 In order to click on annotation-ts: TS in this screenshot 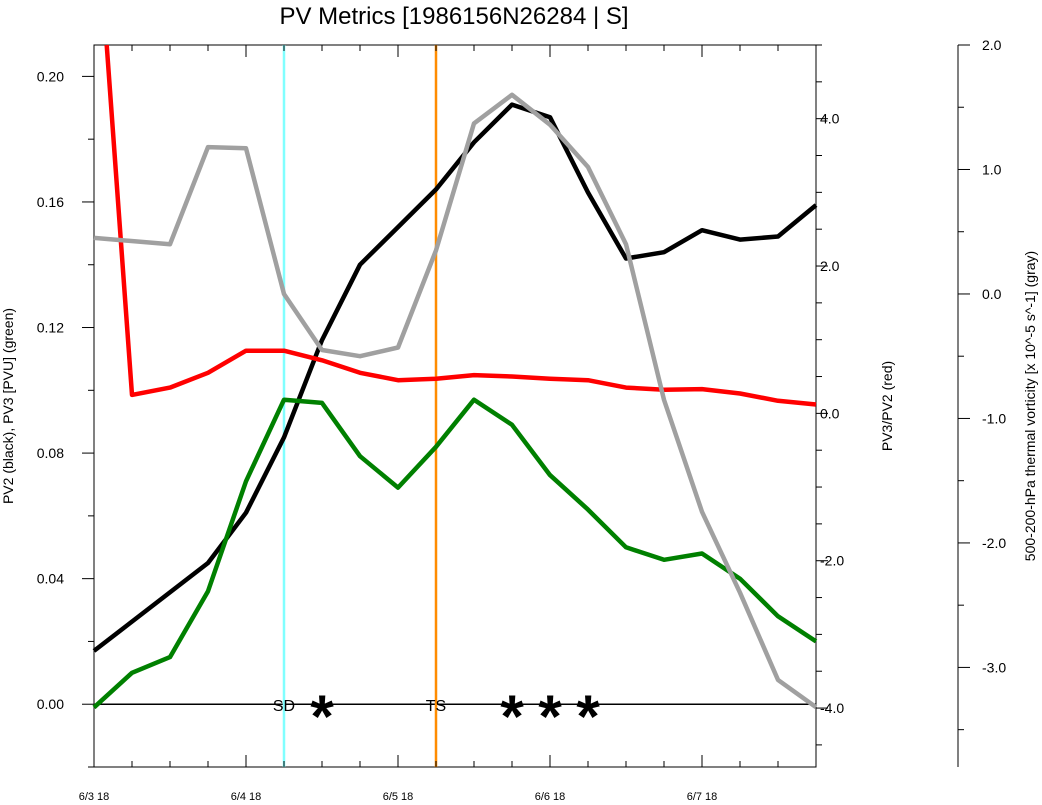, I will do `click(436, 706)`.